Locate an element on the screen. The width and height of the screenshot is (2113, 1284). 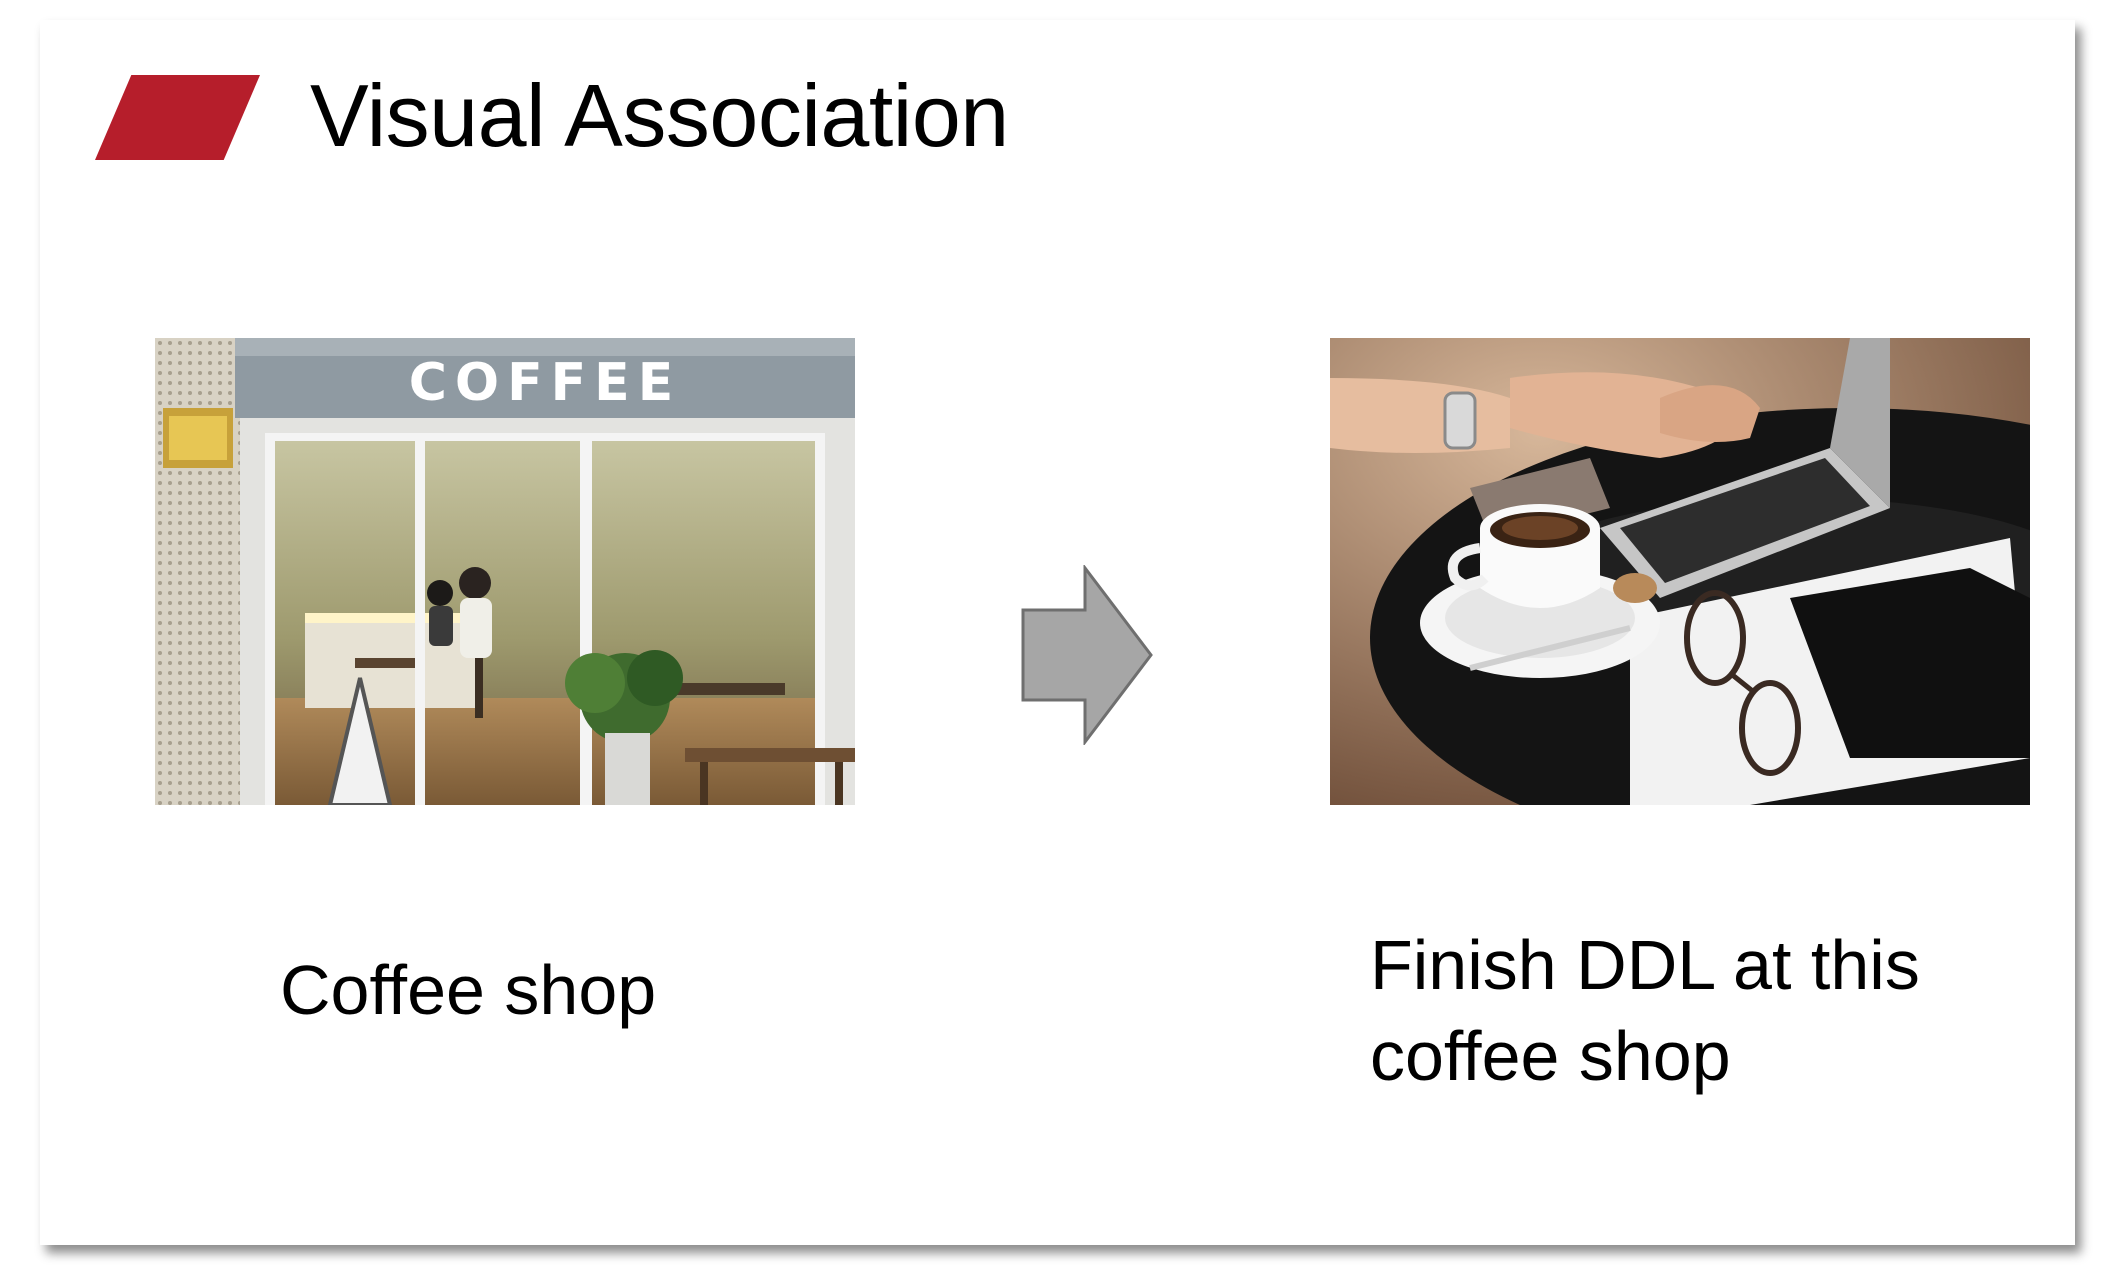
right-arrow-icon is located at coordinates (1087, 655).